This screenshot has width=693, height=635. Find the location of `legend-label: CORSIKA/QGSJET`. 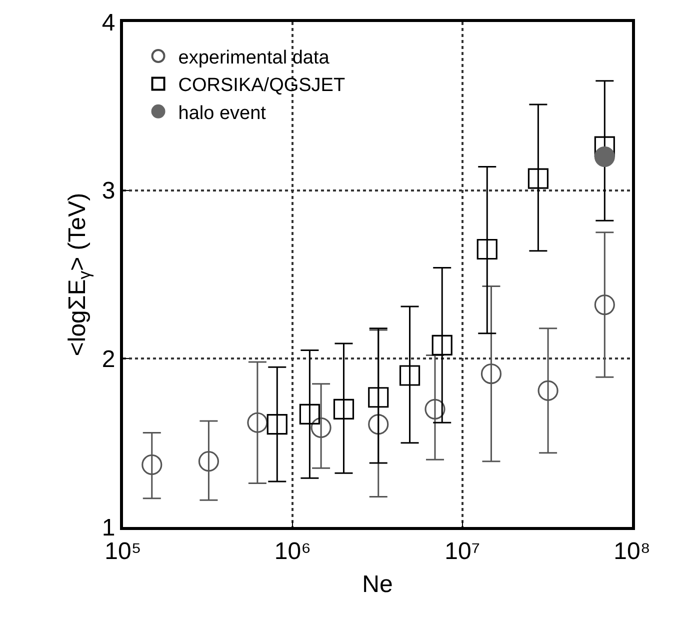

legend-label: CORSIKA/QGSJET is located at coordinates (262, 85).